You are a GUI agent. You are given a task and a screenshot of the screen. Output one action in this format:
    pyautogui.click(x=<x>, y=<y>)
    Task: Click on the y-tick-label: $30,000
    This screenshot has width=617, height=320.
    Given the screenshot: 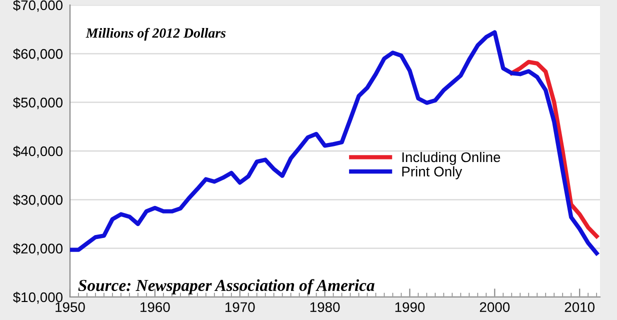 What is the action you would take?
    pyautogui.click(x=38, y=200)
    